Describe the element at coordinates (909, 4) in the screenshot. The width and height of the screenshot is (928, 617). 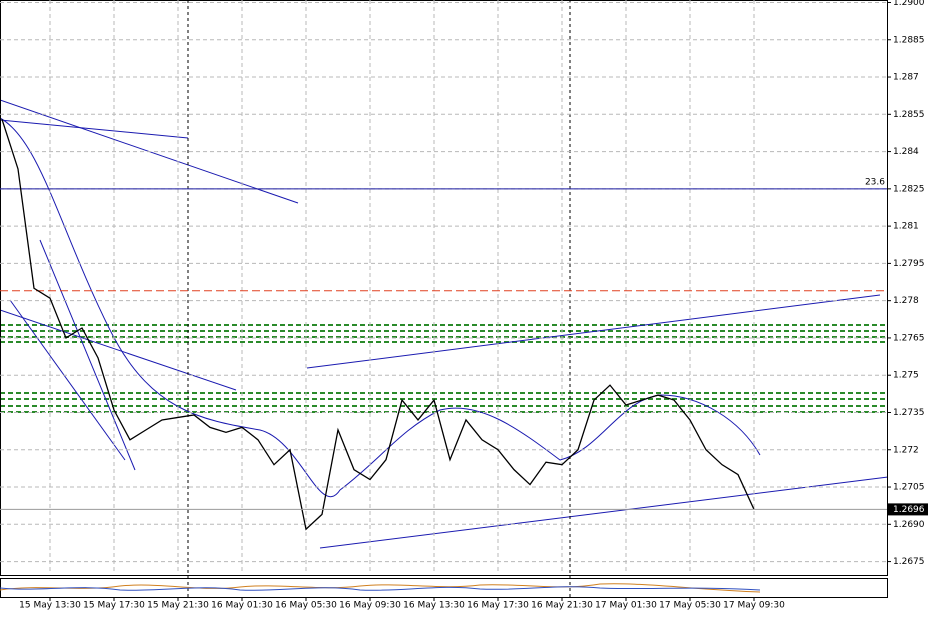
I see `y-tick-label: 1.2900` at that location.